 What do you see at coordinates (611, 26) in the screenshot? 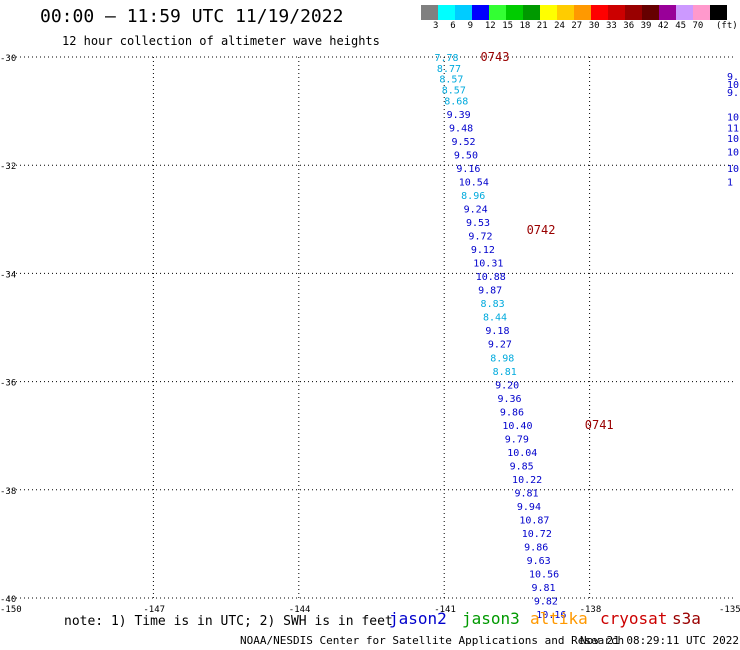
I see `color-scale-tick-label: 33` at bounding box center [611, 26].